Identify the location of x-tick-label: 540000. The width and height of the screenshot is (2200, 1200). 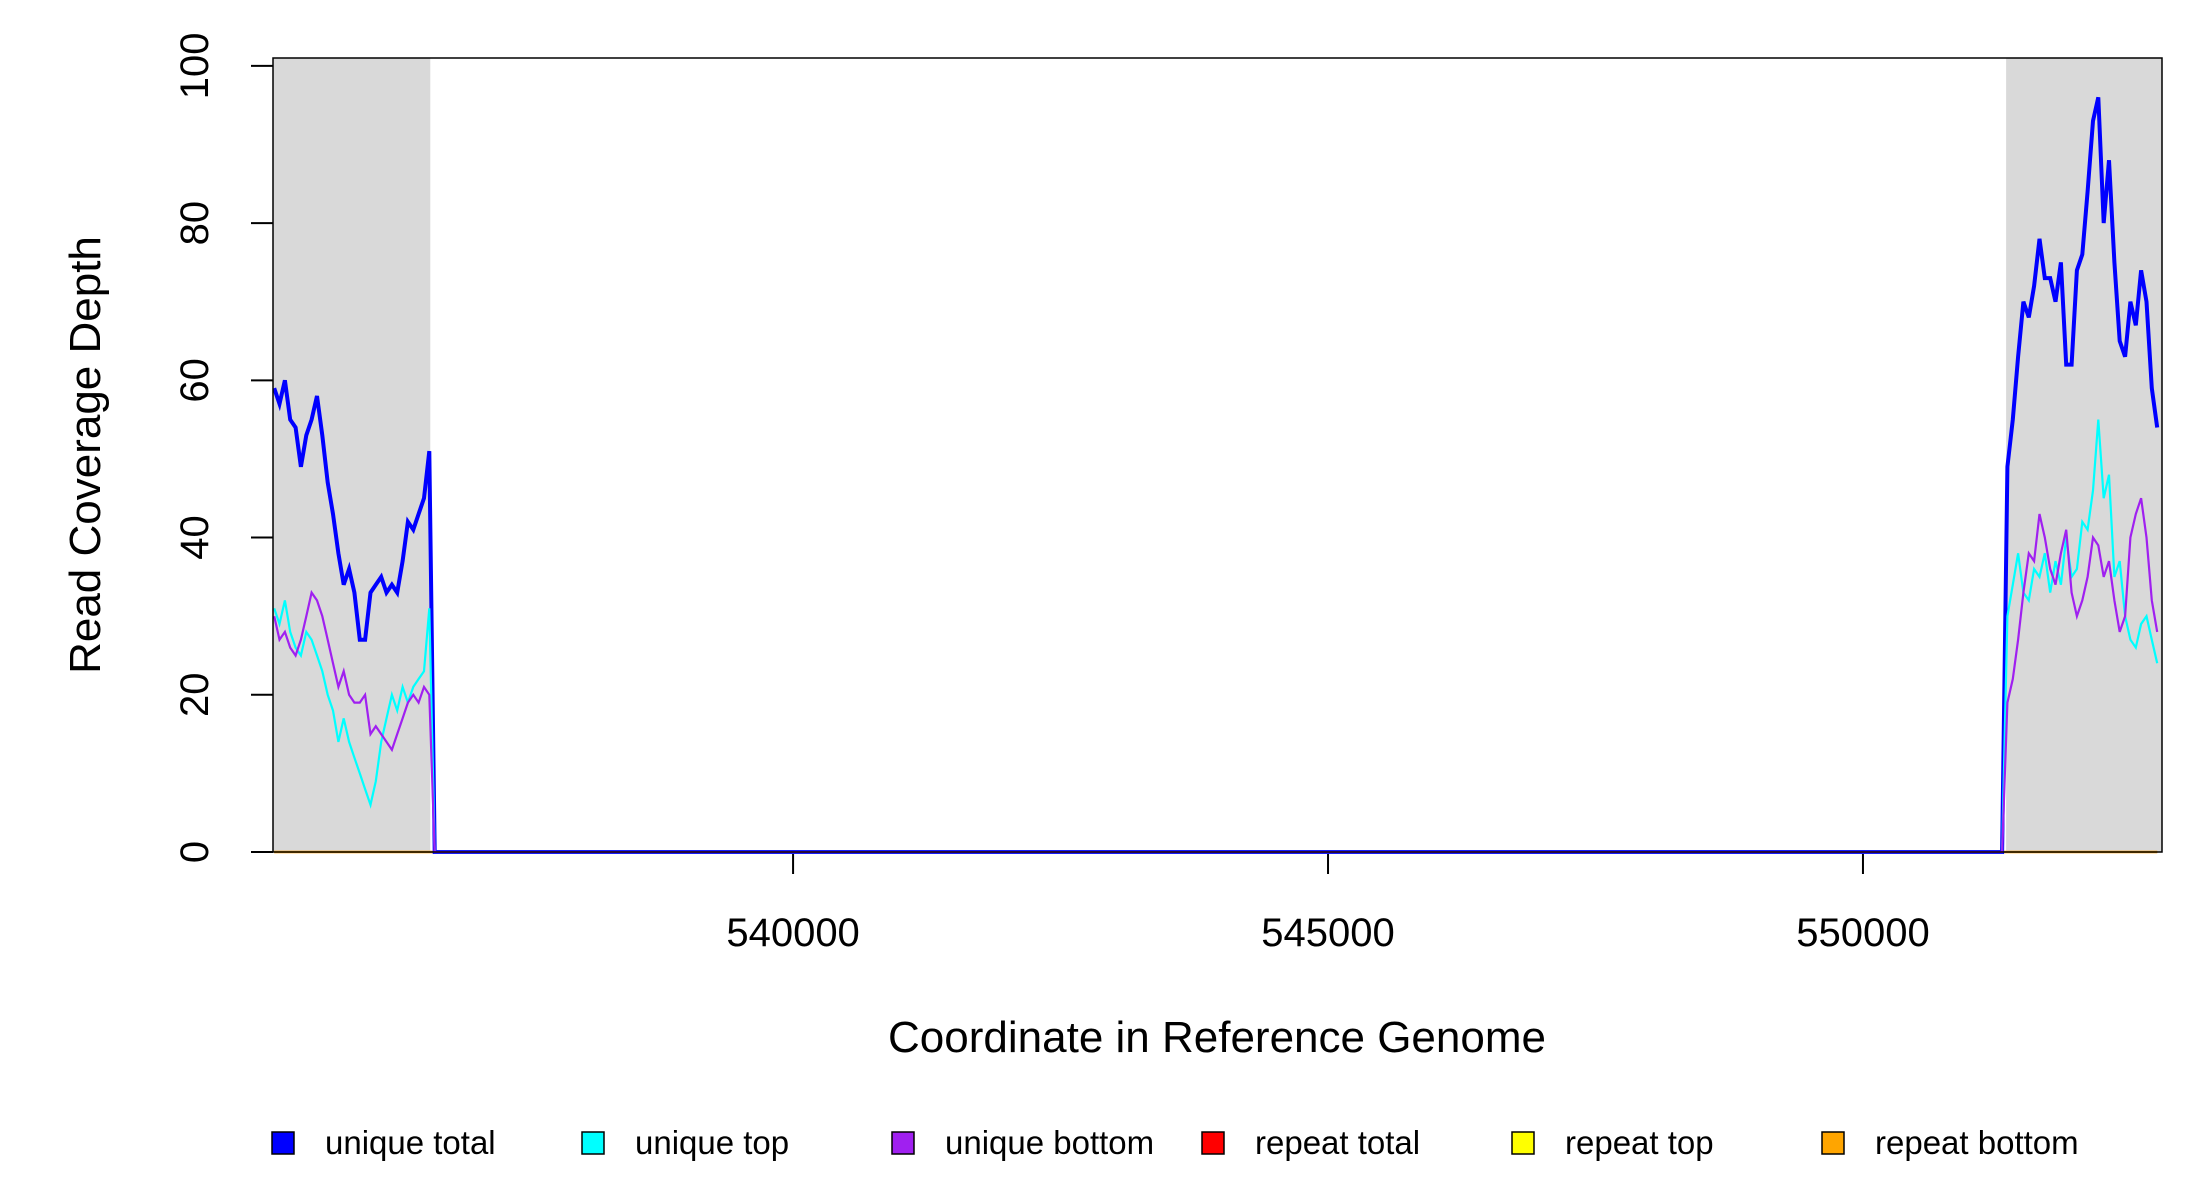
(792, 933).